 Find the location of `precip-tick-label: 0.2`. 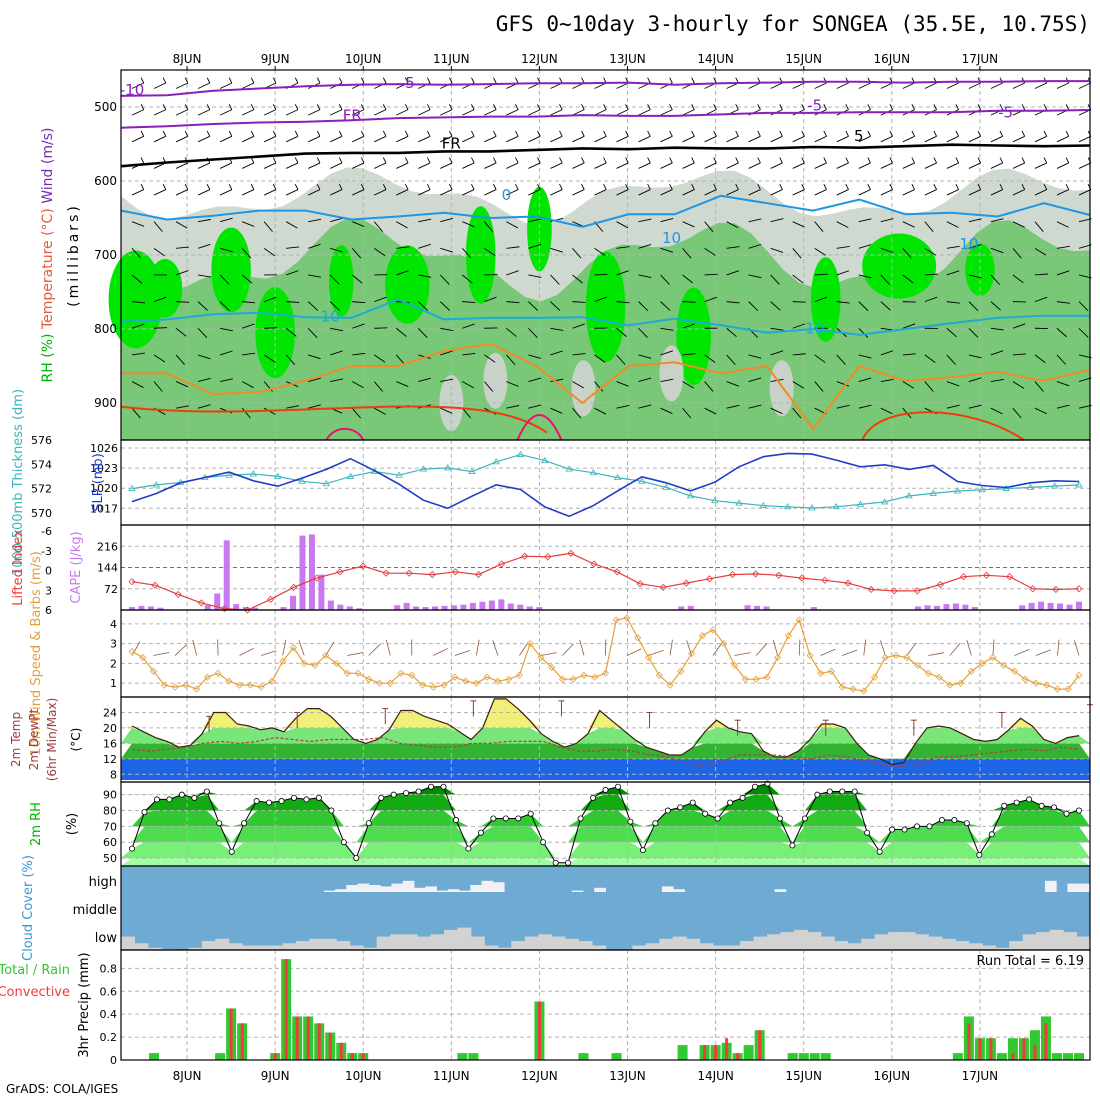

precip-tick-label: 0.2 is located at coordinates (109, 1037).